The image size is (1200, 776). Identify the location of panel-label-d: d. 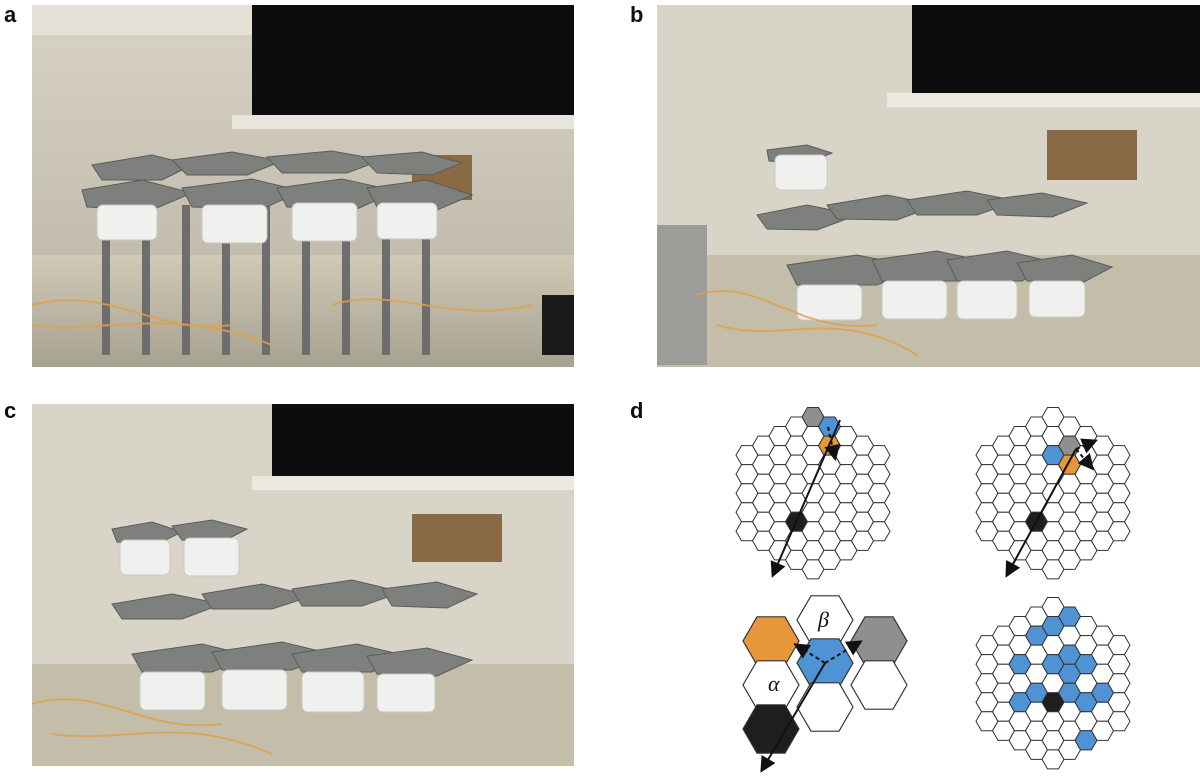
(637, 410).